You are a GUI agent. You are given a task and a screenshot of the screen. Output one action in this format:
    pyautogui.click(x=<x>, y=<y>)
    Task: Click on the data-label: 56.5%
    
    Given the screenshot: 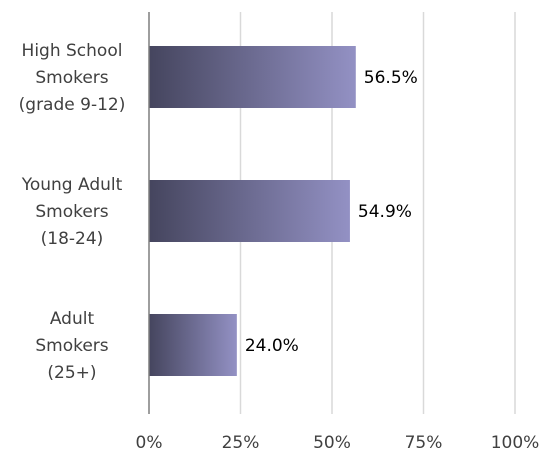 What is the action you would take?
    pyautogui.click(x=391, y=78)
    